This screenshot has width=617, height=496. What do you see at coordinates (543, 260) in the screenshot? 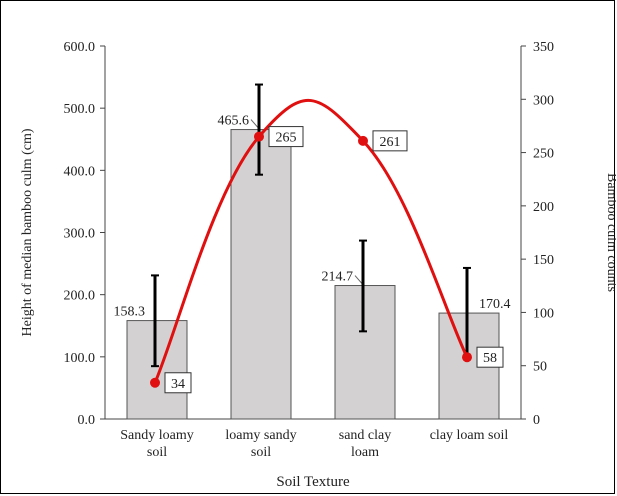
I see `right-tick-label: 150` at bounding box center [543, 260].